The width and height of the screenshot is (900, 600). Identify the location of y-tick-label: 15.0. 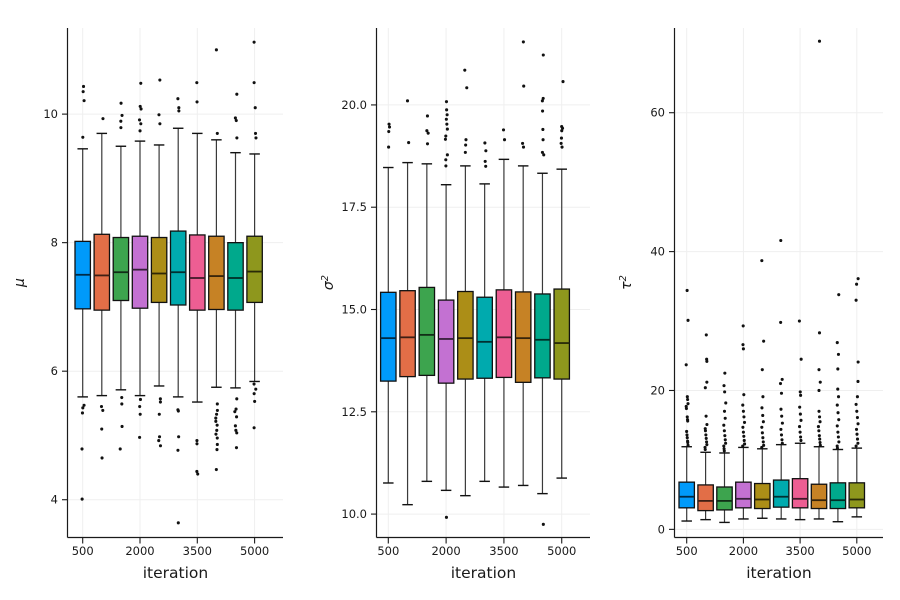
(354, 310).